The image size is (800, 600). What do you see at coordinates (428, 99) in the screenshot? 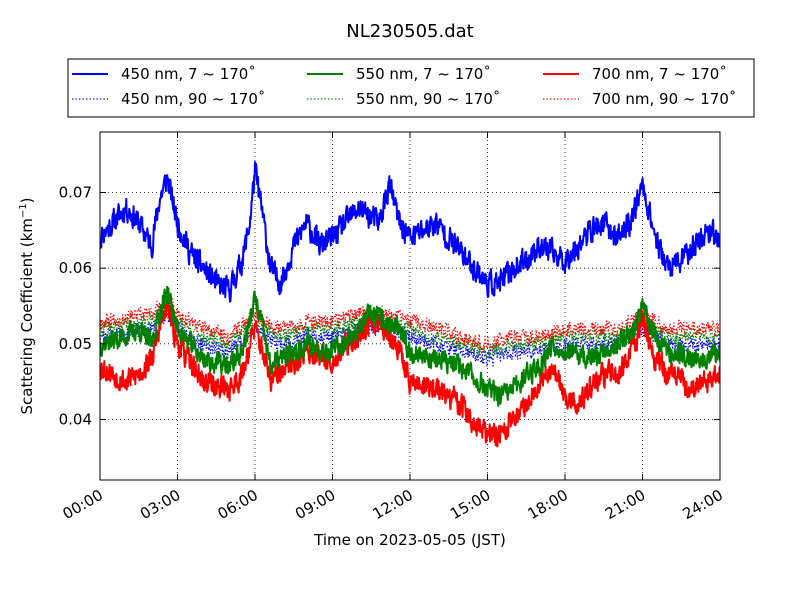
I see `legend-label: 550 nm, 90 ~ 170˚` at bounding box center [428, 99].